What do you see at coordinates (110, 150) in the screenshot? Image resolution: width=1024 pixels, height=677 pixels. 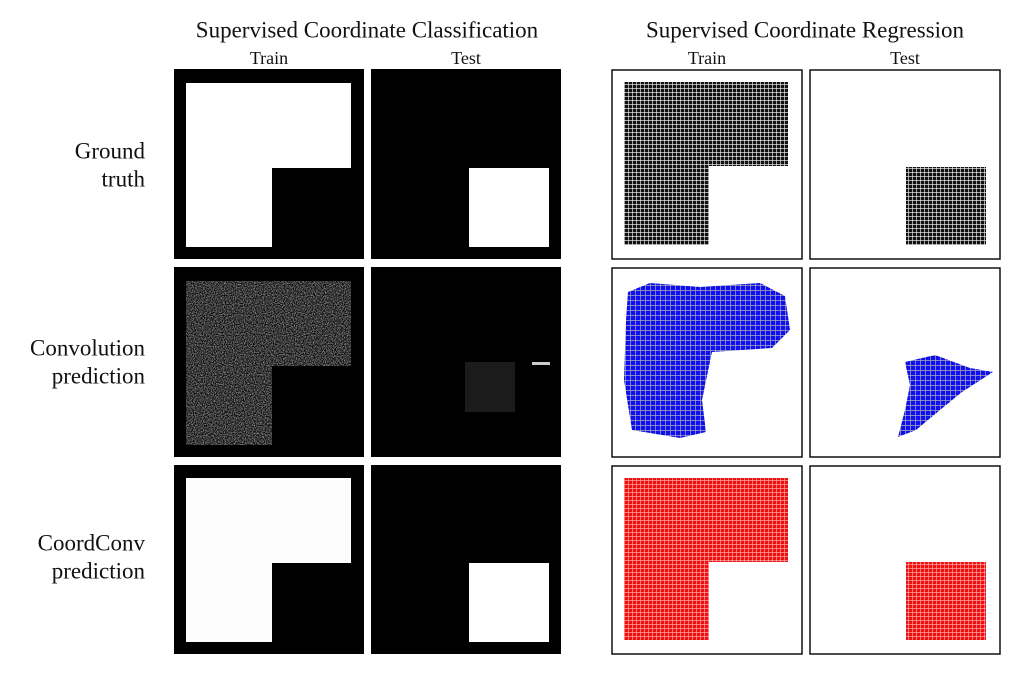 I see `row-label: Ground` at bounding box center [110, 150].